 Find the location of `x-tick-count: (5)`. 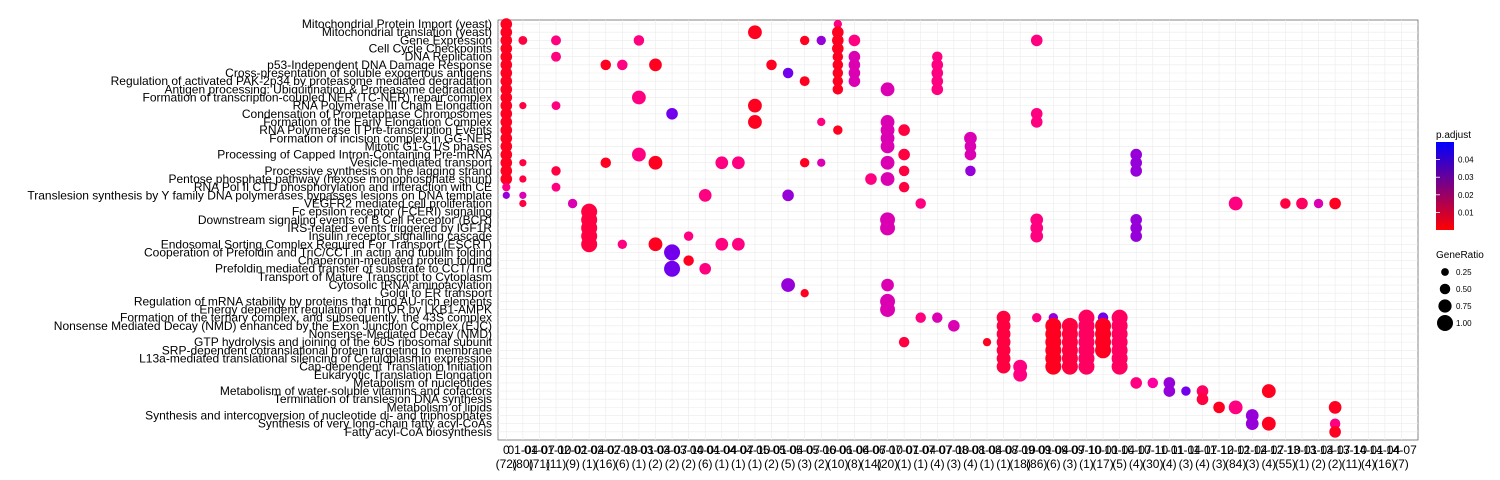

x-tick-count: (5) is located at coordinates (1119, 464).